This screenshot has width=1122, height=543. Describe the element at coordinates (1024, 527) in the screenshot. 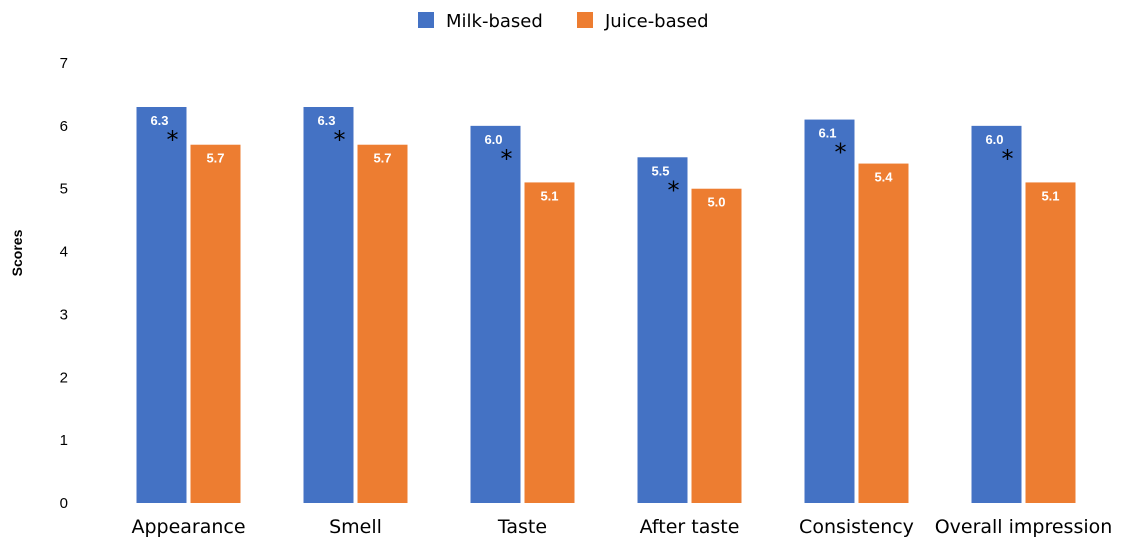

I see `x-tick-label: Overall impression` at that location.